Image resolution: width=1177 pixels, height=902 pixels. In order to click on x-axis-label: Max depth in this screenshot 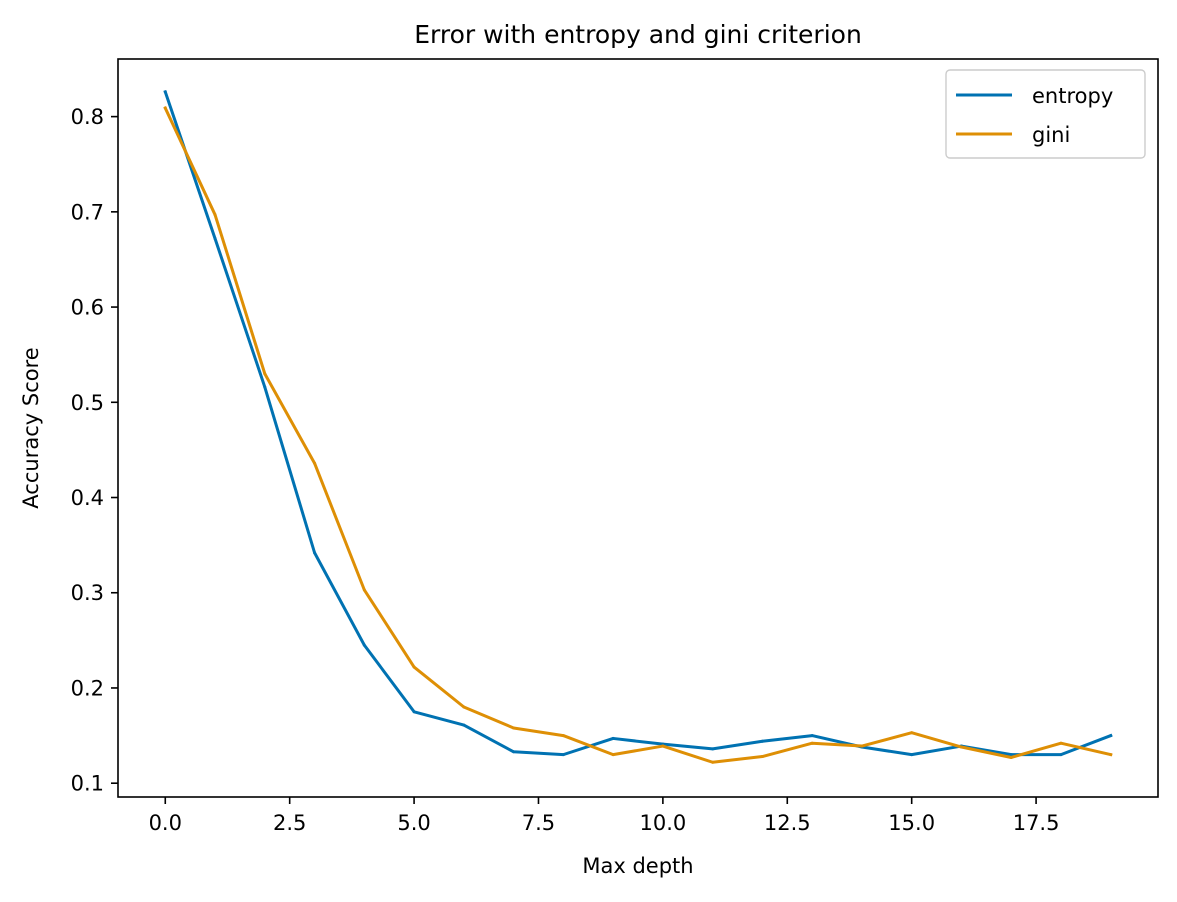, I will do `click(637, 866)`.